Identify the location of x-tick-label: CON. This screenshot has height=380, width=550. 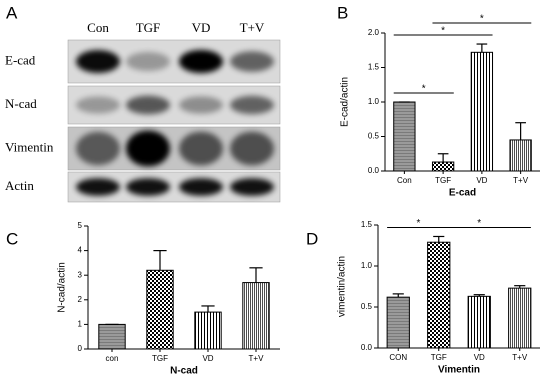
(398, 357).